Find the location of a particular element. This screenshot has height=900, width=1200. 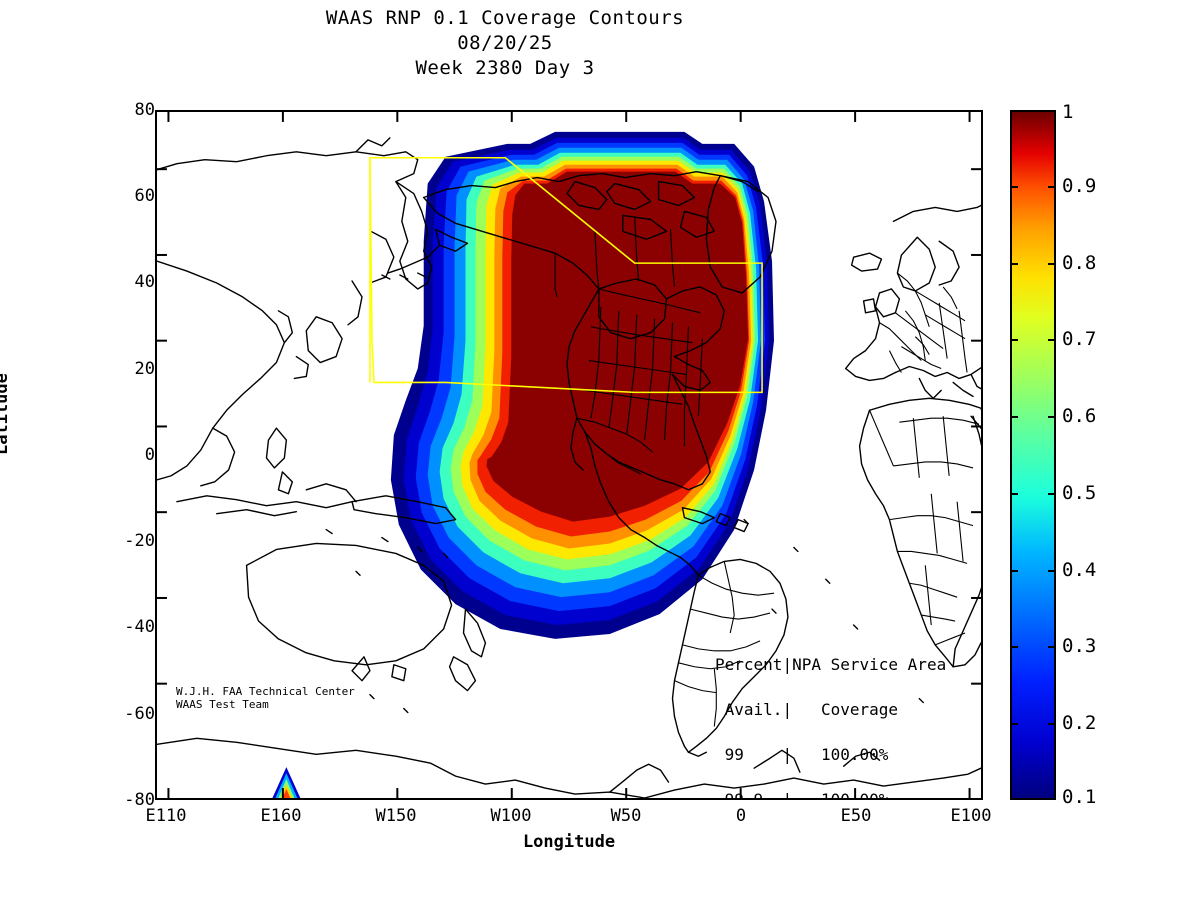

colorbar is located at coordinates (1033, 455).